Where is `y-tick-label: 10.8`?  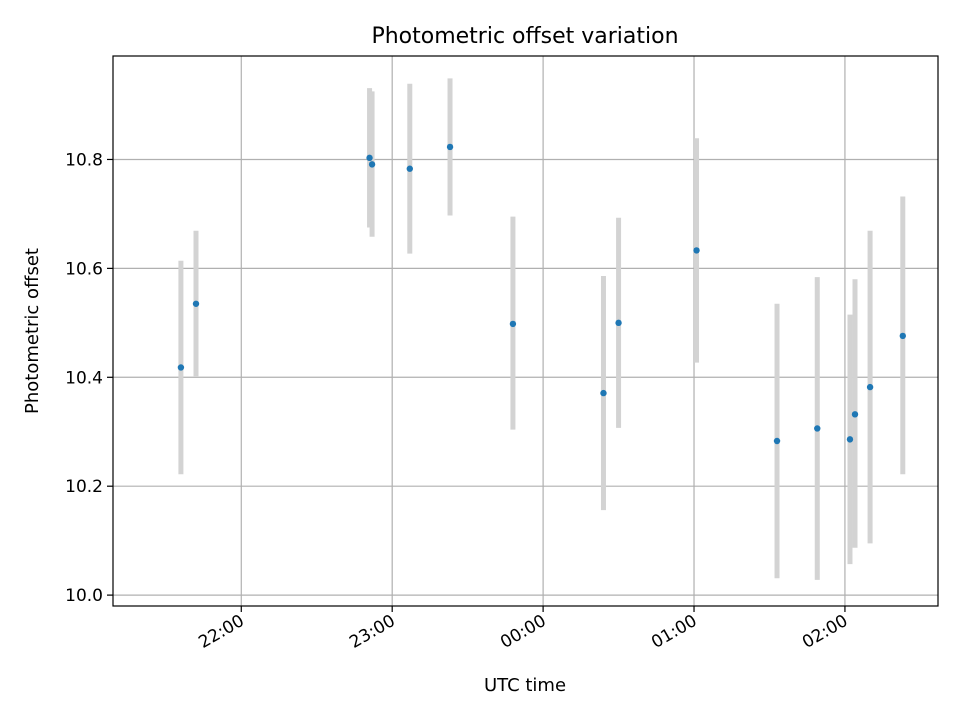 y-tick-label: 10.8 is located at coordinates (84, 160).